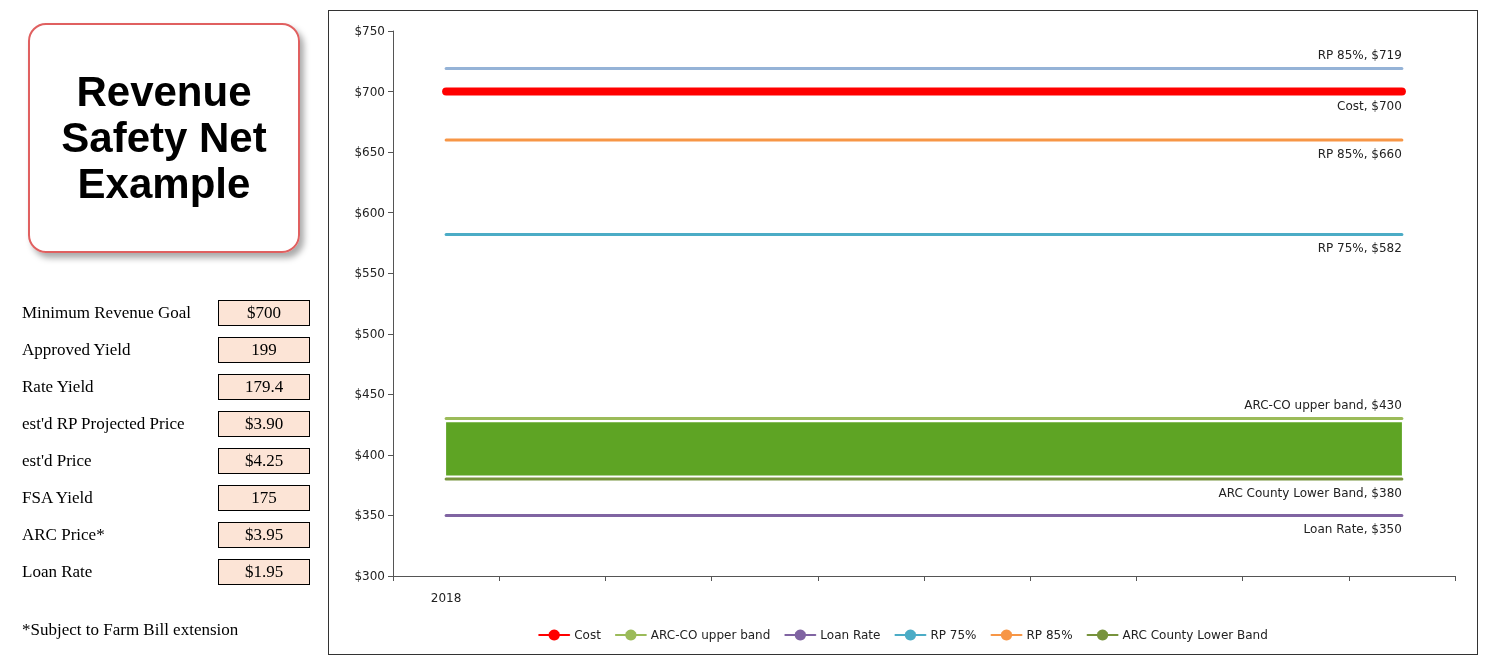 The width and height of the screenshot is (1487, 660). I want to click on text: $700, so click(264, 313).